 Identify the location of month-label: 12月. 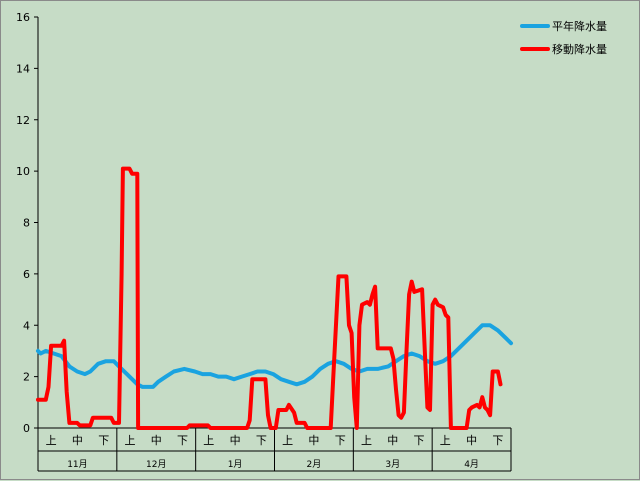
(156, 464).